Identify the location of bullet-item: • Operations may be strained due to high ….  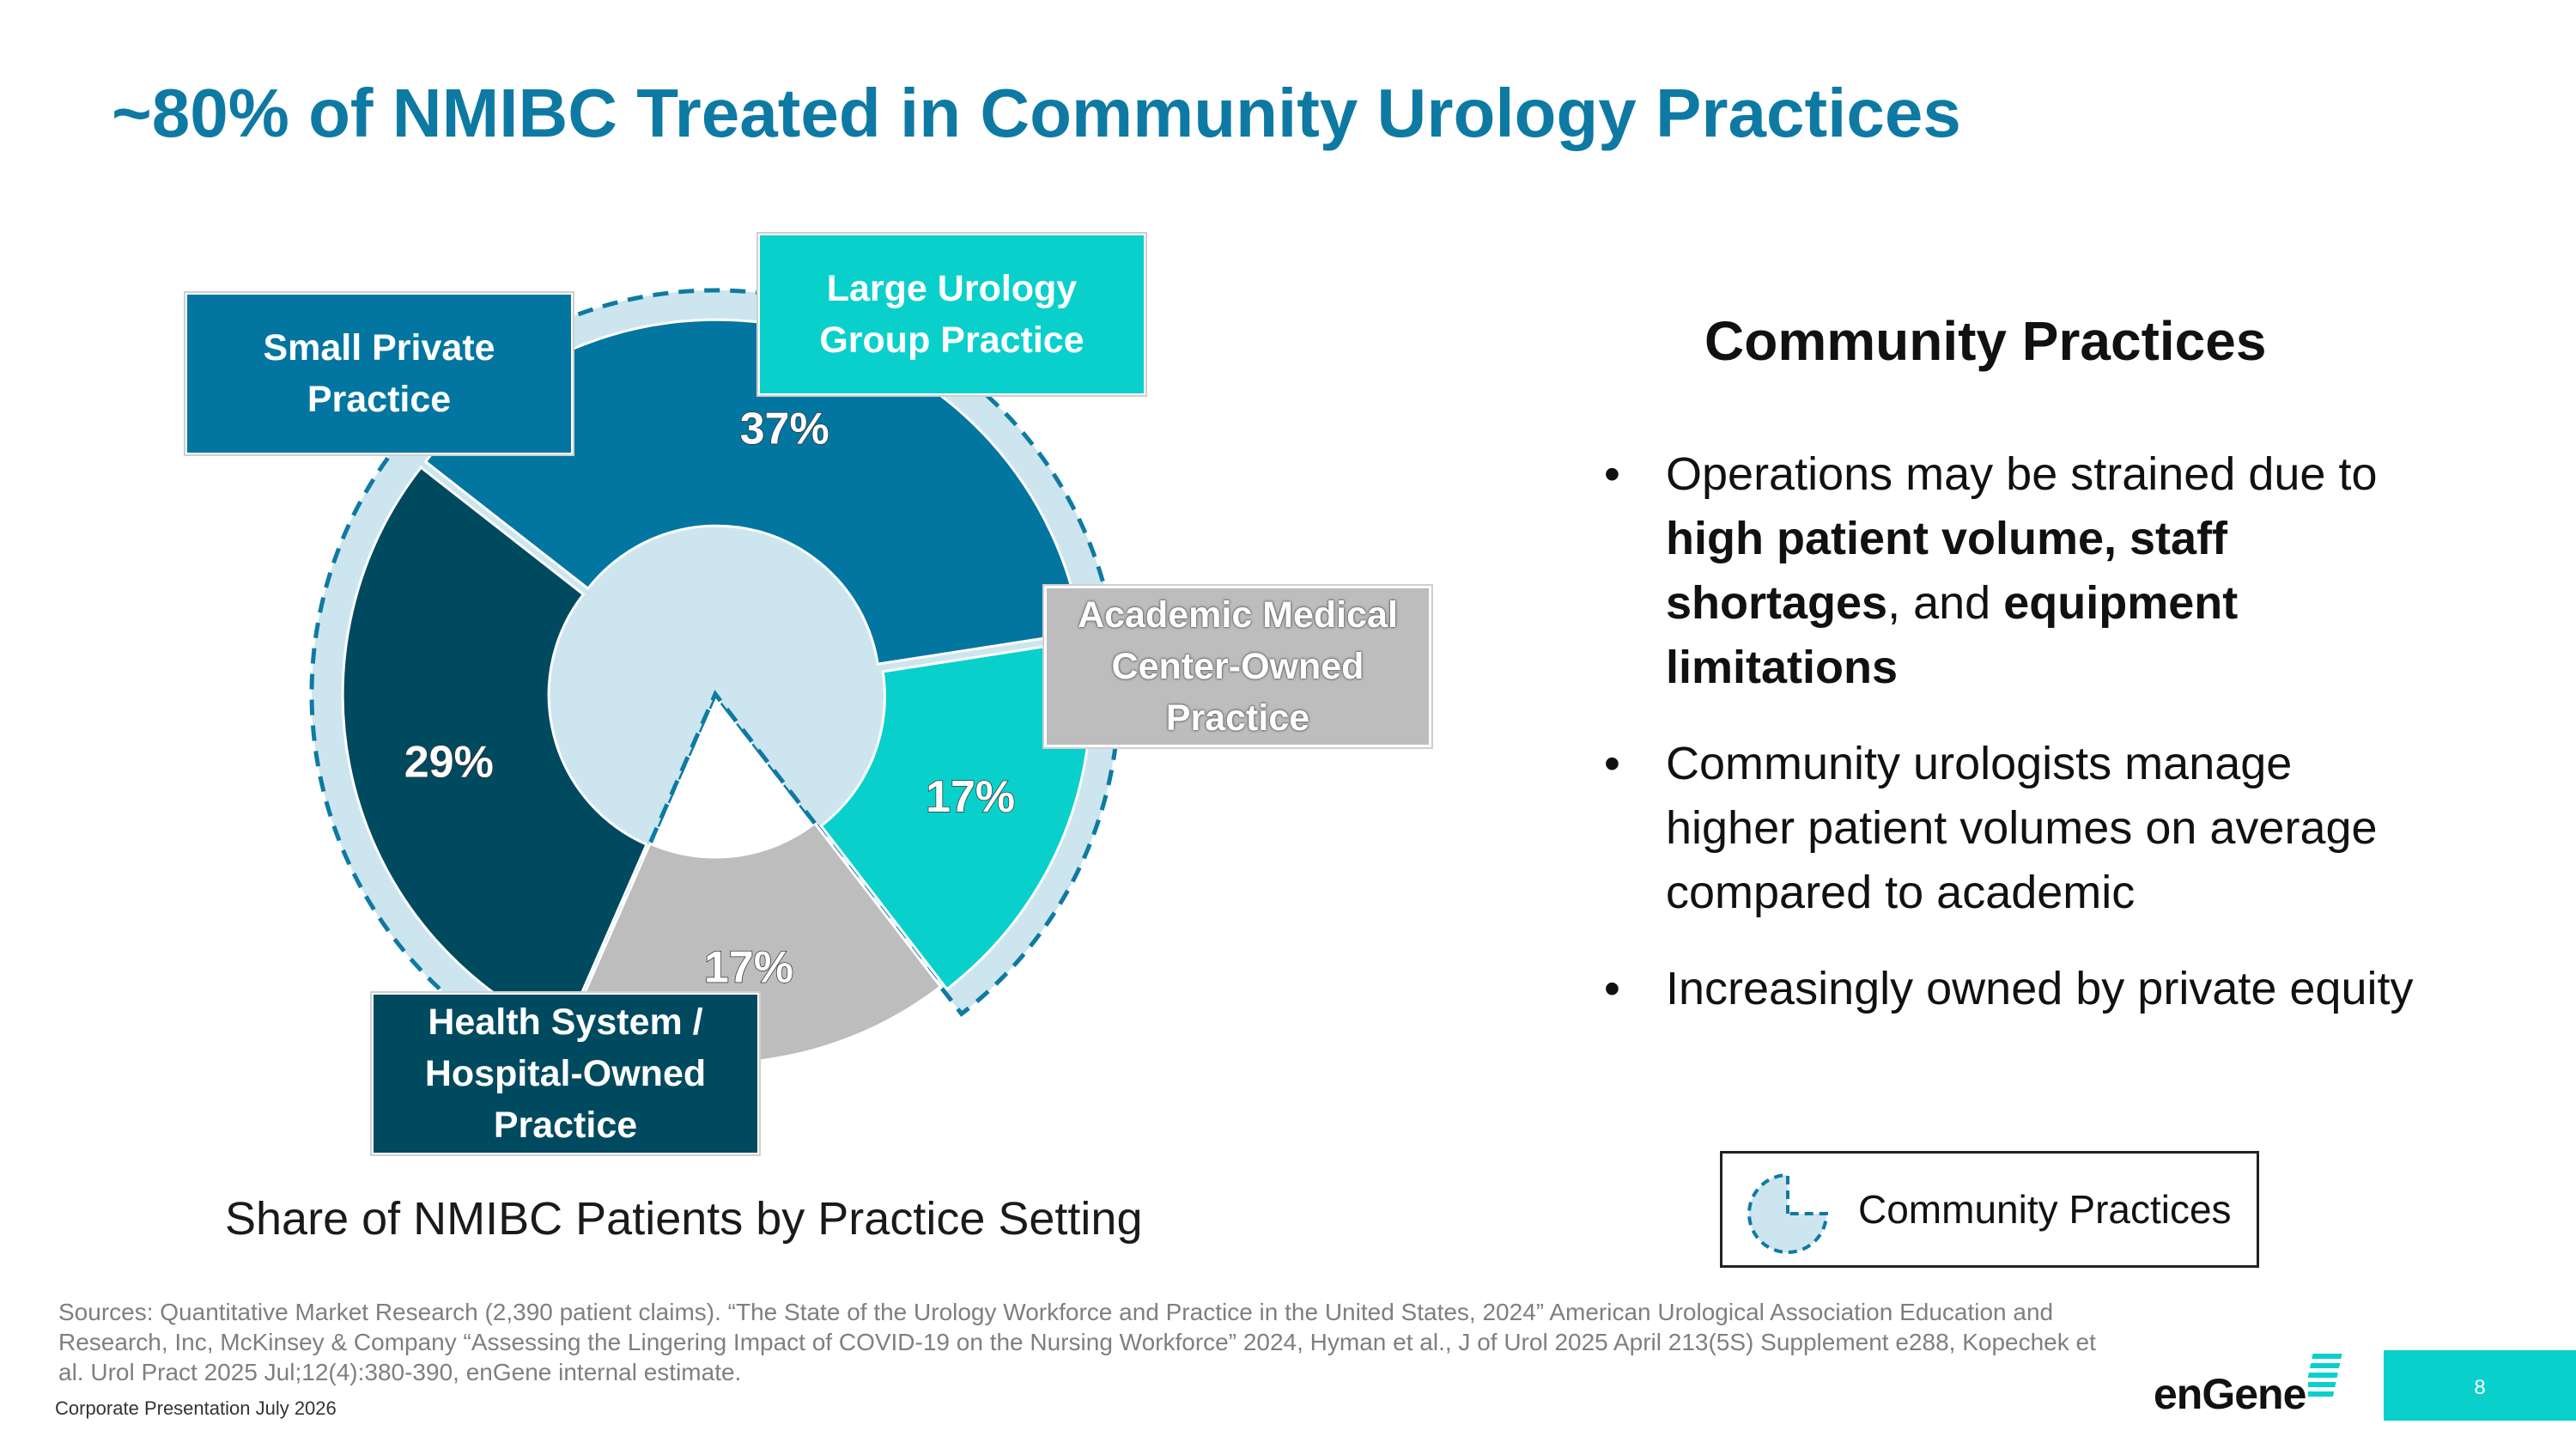
(2016, 571).